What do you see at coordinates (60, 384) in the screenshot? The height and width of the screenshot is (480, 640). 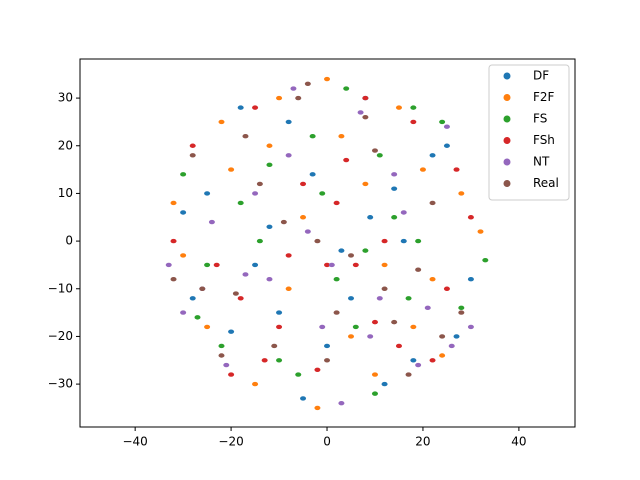 I see `y-tick-label: −30` at bounding box center [60, 384].